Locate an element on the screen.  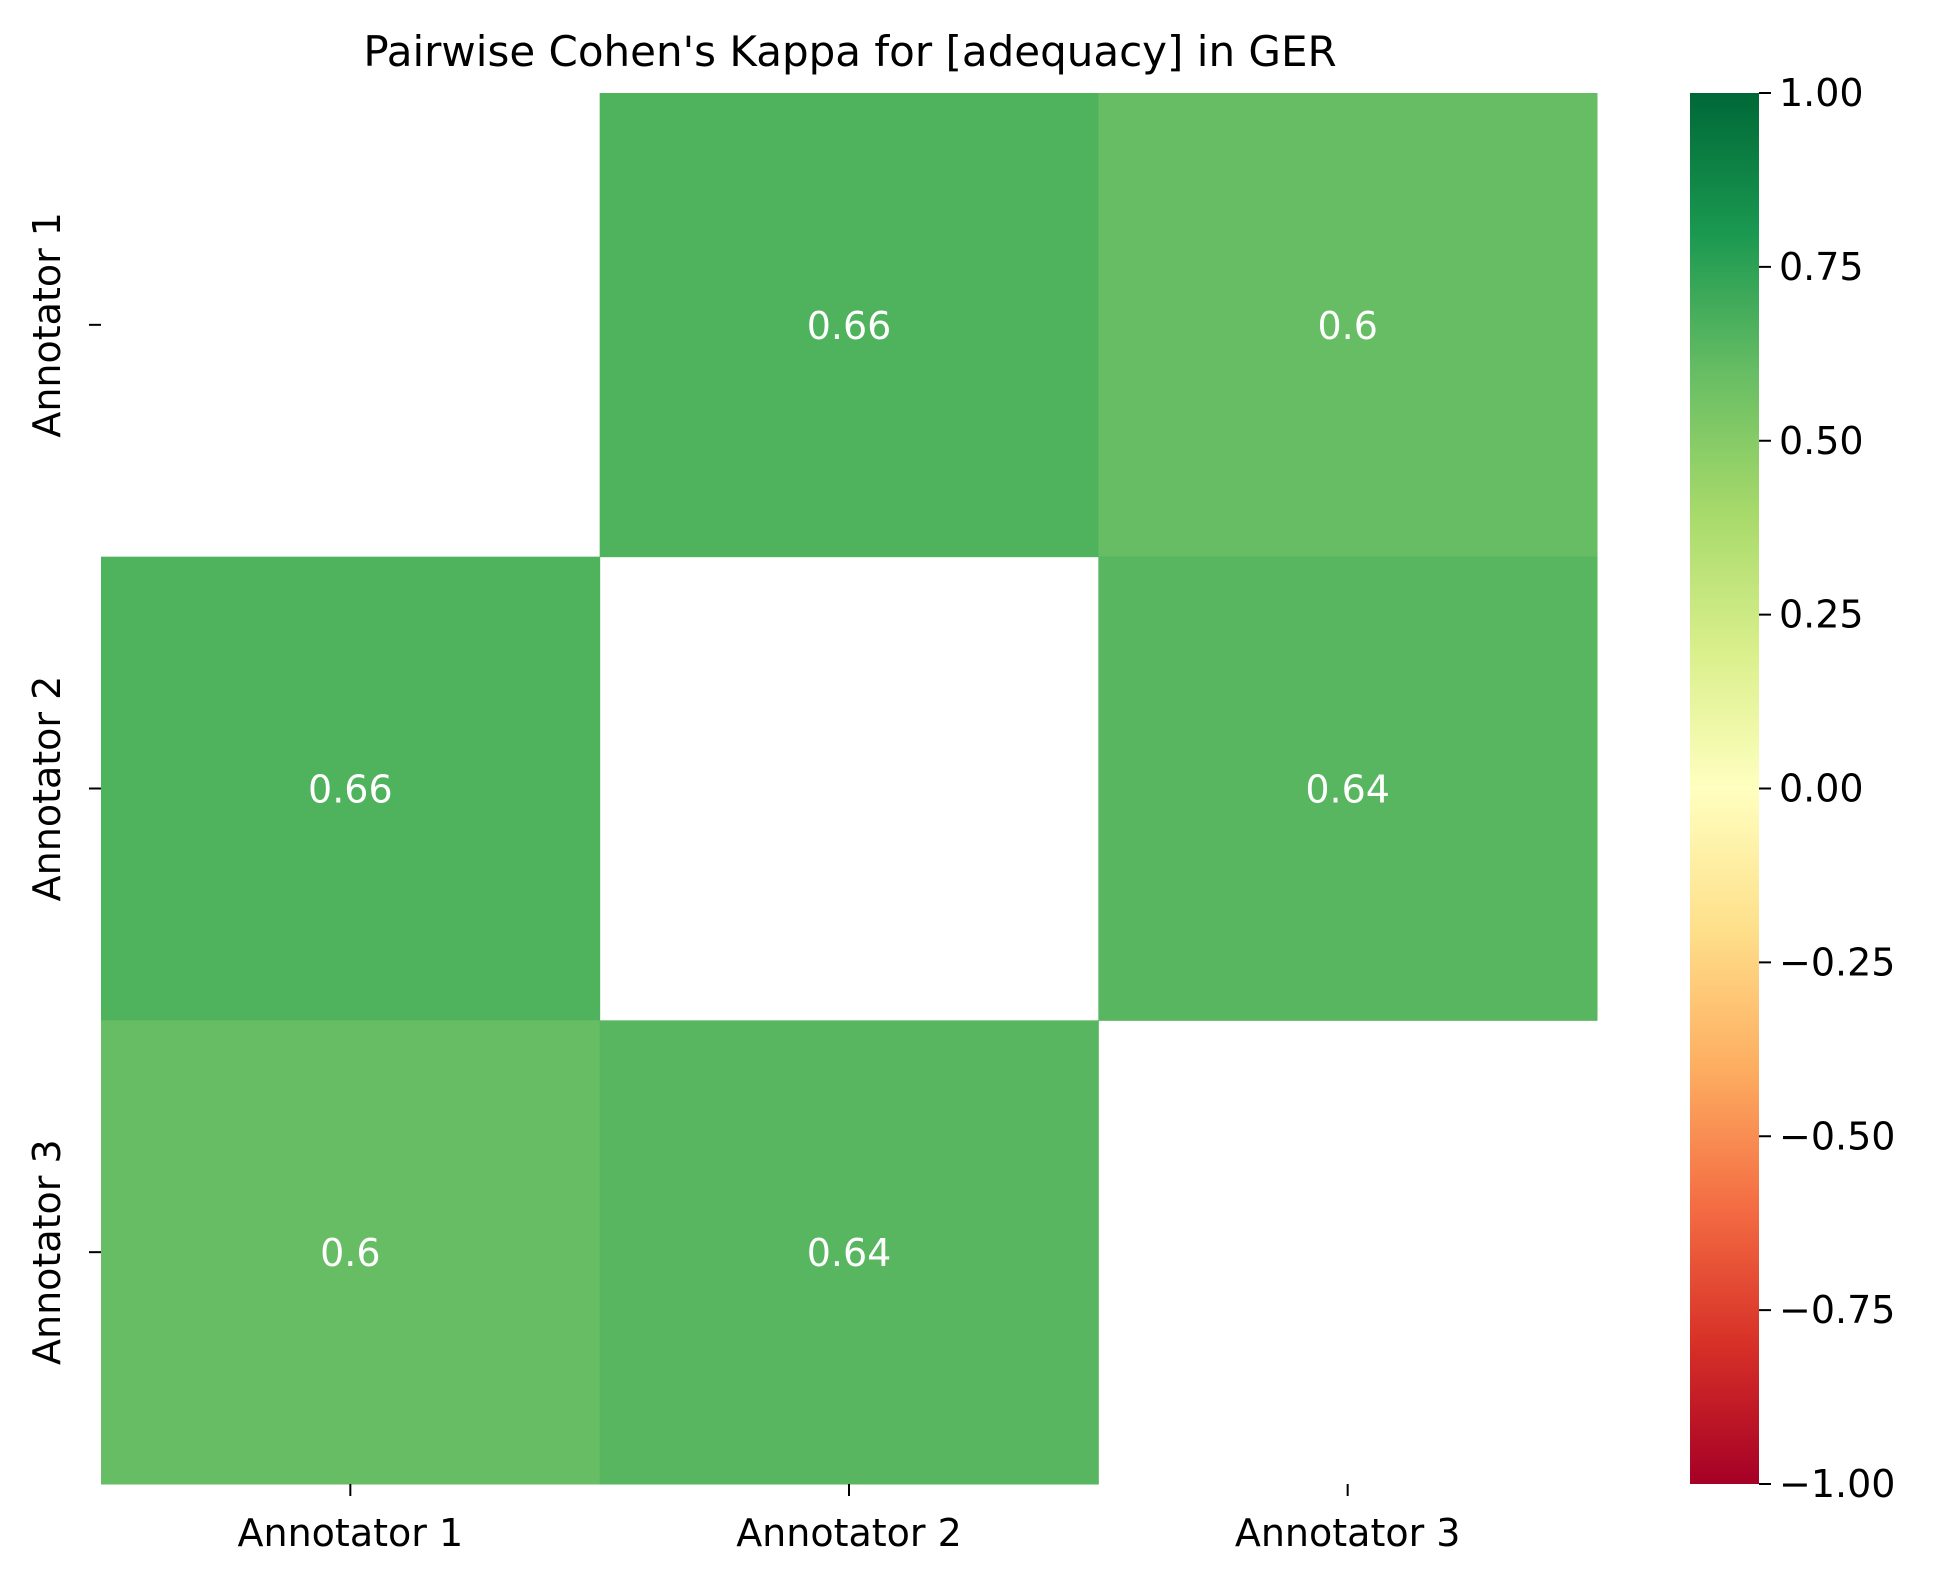
colorbar-tick-label-5: 0.00 is located at coordinates (1821, 789).